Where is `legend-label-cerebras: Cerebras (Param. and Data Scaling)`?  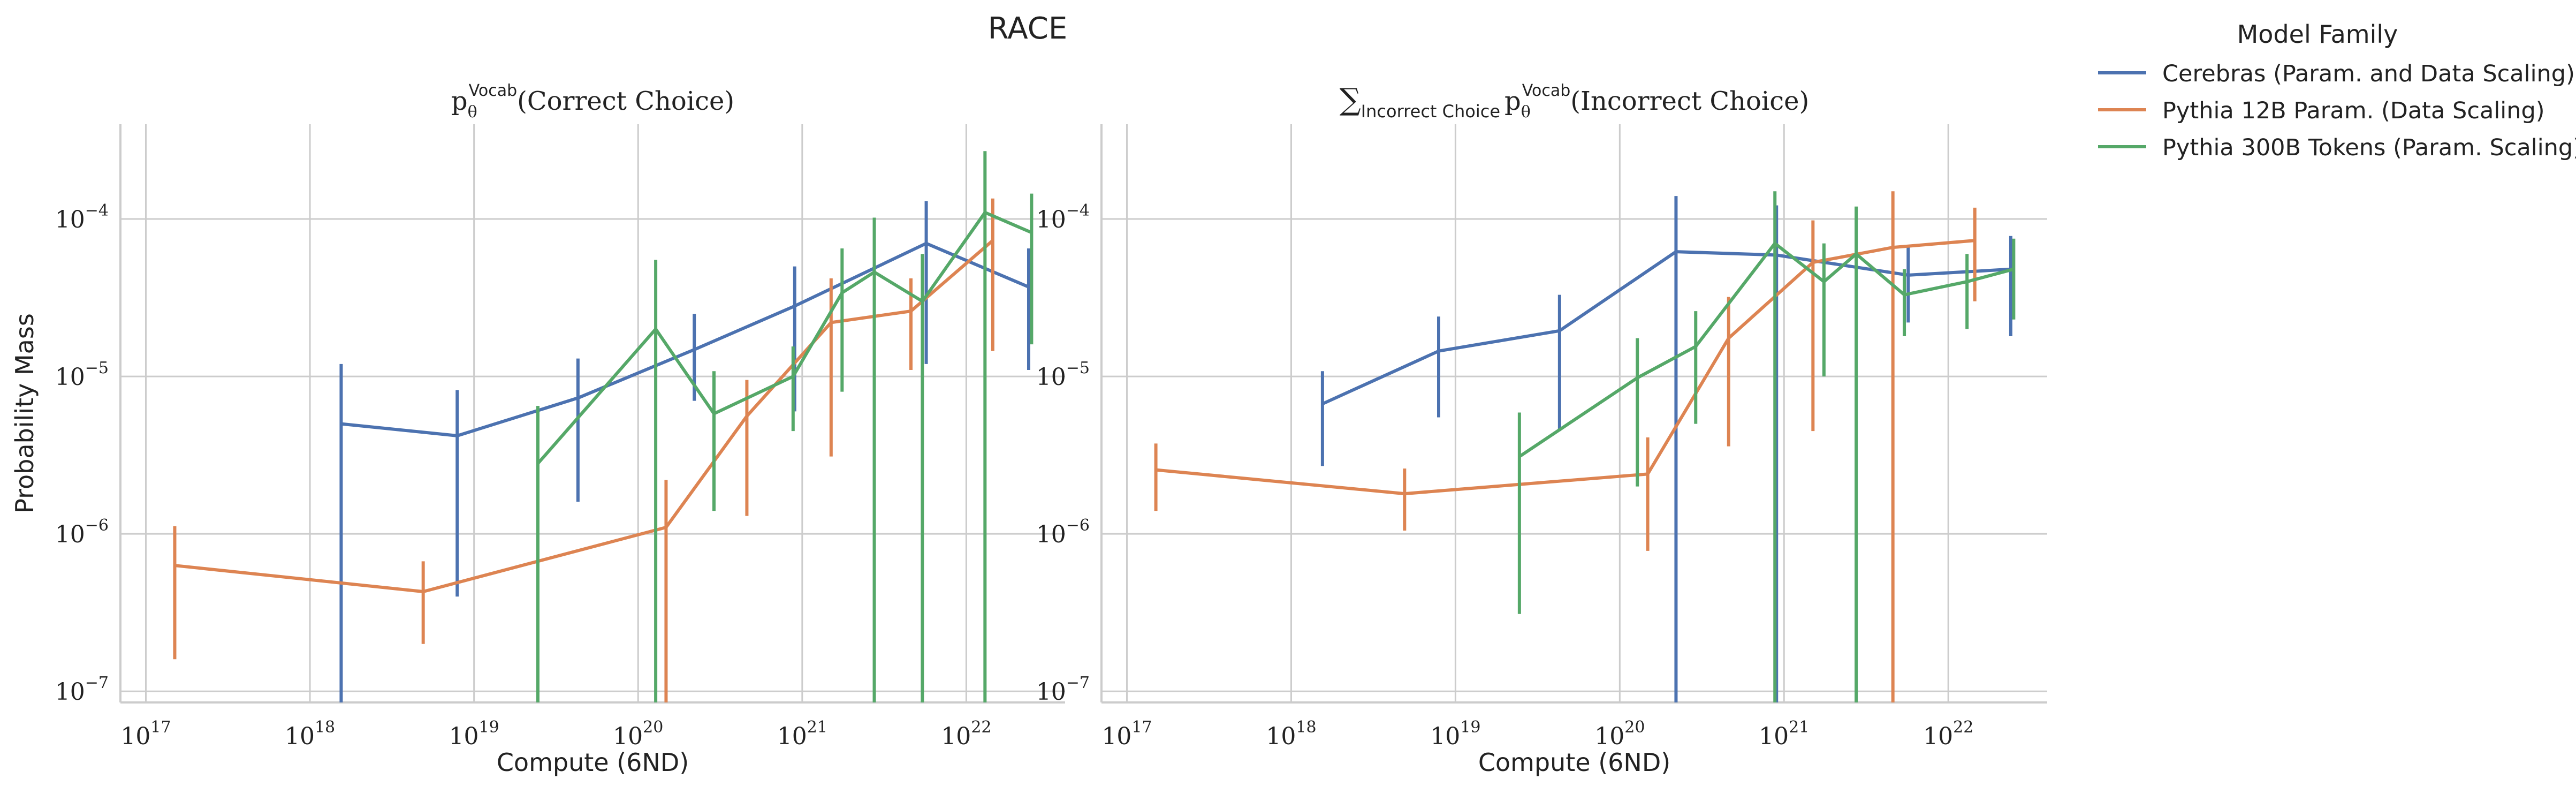 legend-label-cerebras: Cerebras (Param. and Data Scaling) is located at coordinates (2368, 74).